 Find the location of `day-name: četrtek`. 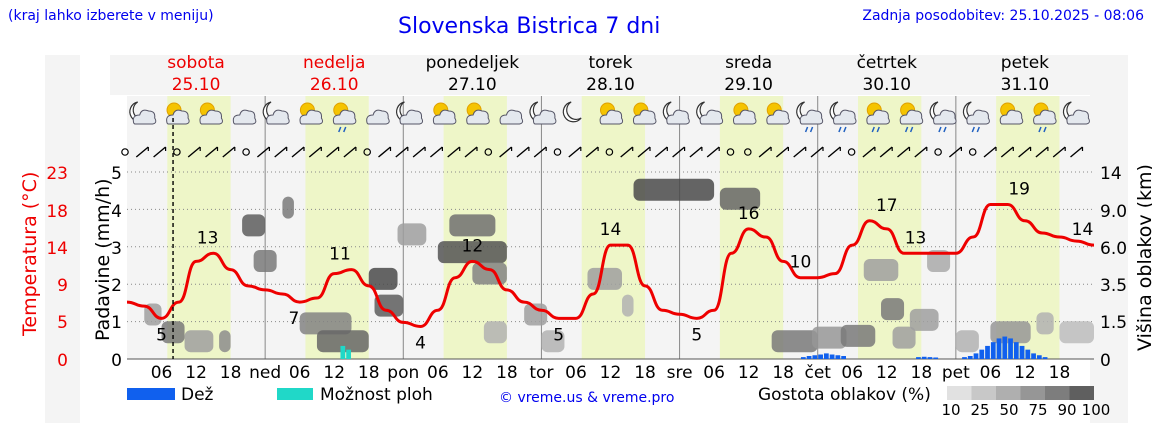

day-name: četrtek is located at coordinates (887, 63).